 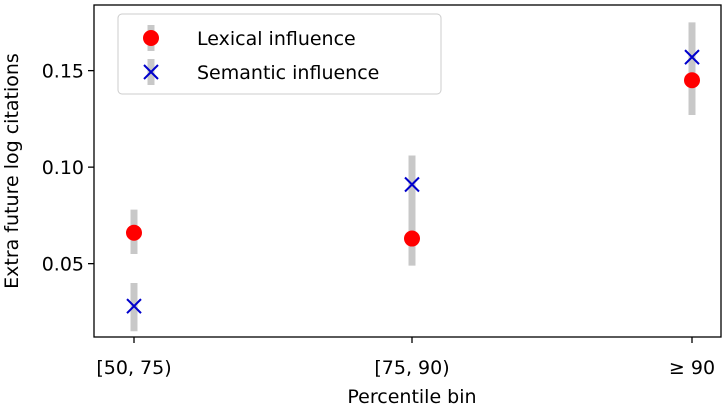 What do you see at coordinates (276, 39) in the screenshot?
I see `legend-lexical-influence-label: Lexical influence` at bounding box center [276, 39].